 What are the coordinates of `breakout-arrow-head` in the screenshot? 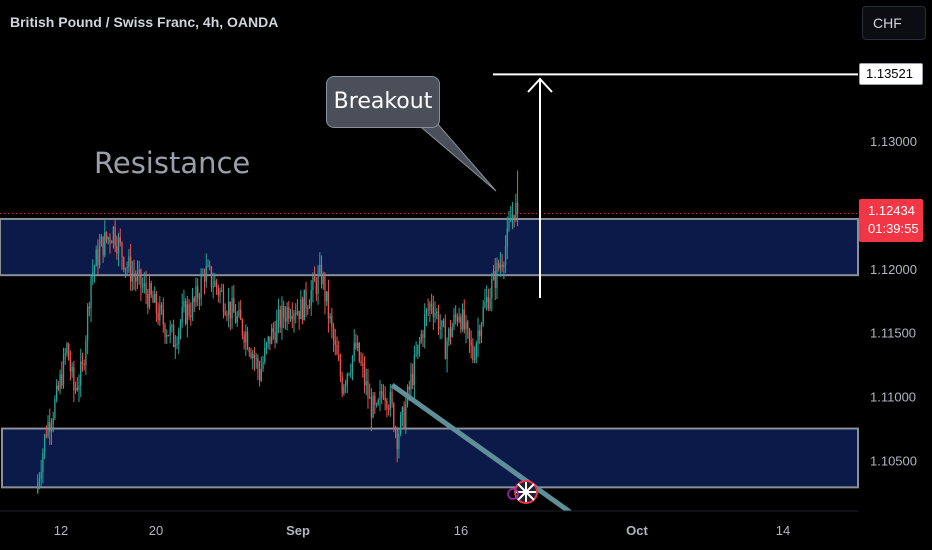 It's located at (540, 85).